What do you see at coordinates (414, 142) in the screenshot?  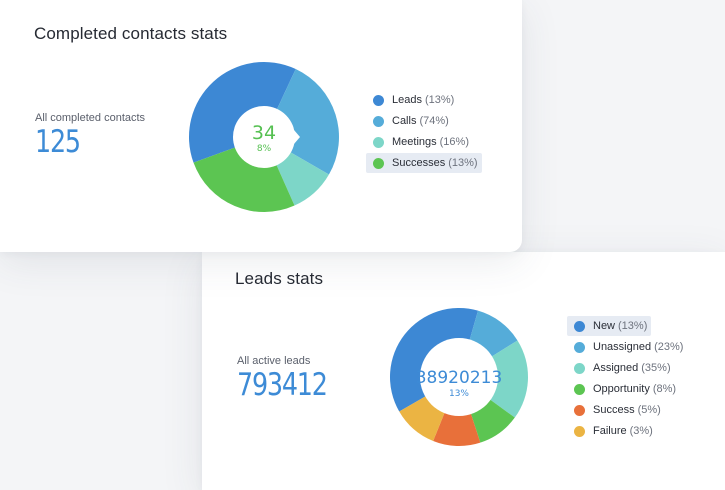 I see `legend-label: Meetings` at bounding box center [414, 142].